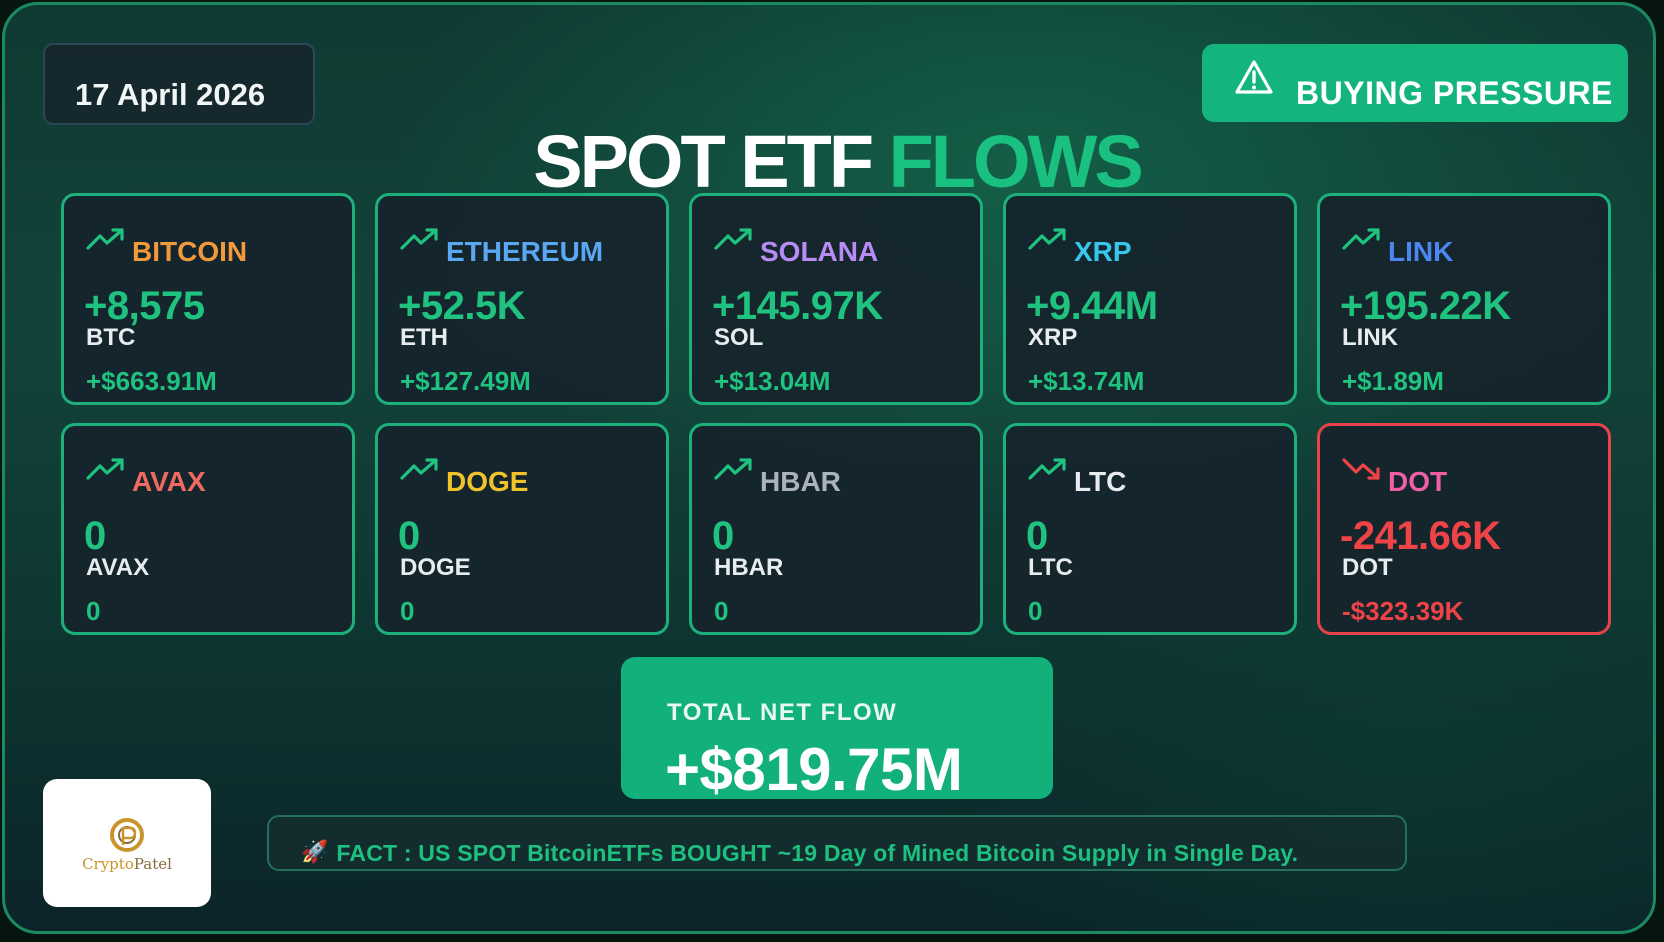  I want to click on buying-pressure-badge: BUYING PRESSURE, so click(1415, 83).